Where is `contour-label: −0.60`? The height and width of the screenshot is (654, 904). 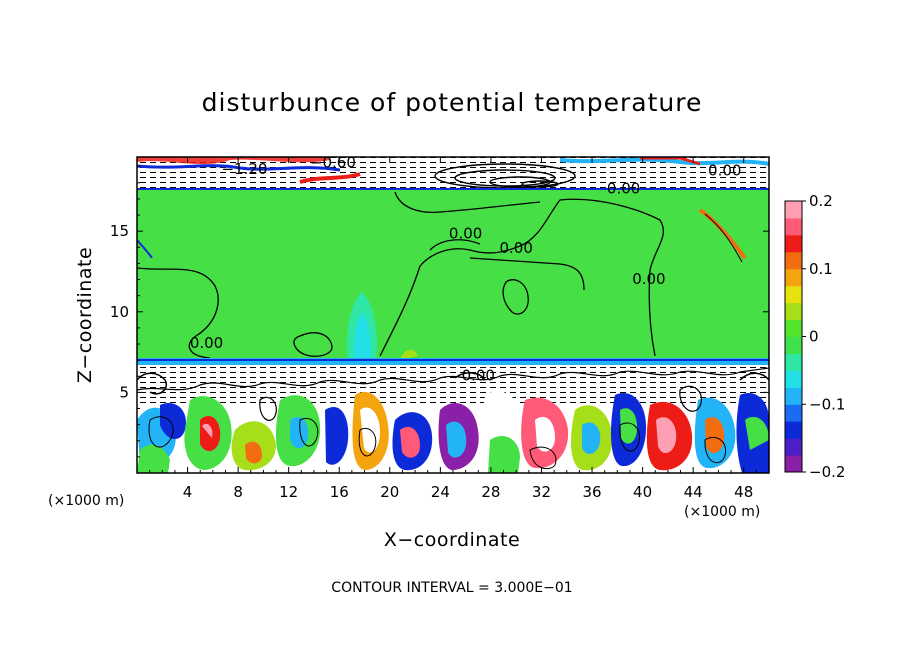
contour-label: −0.60 is located at coordinates (333, 163).